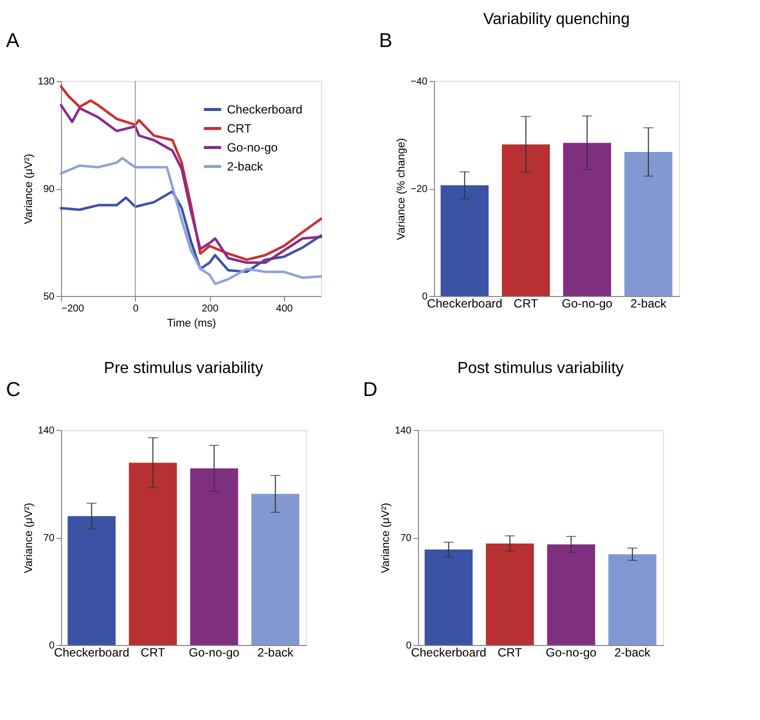 The width and height of the screenshot is (760, 720). What do you see at coordinates (419, 189) in the screenshot?
I see `y-tick-label: −20` at bounding box center [419, 189].